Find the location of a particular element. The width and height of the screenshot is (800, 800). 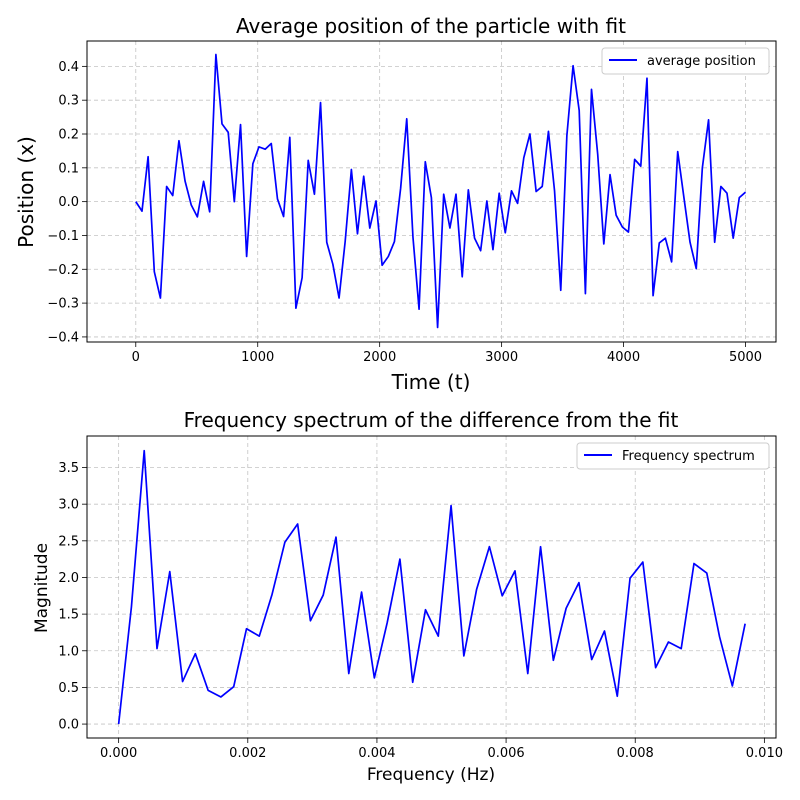

x-tick-label: 0.006 is located at coordinates (505, 753).